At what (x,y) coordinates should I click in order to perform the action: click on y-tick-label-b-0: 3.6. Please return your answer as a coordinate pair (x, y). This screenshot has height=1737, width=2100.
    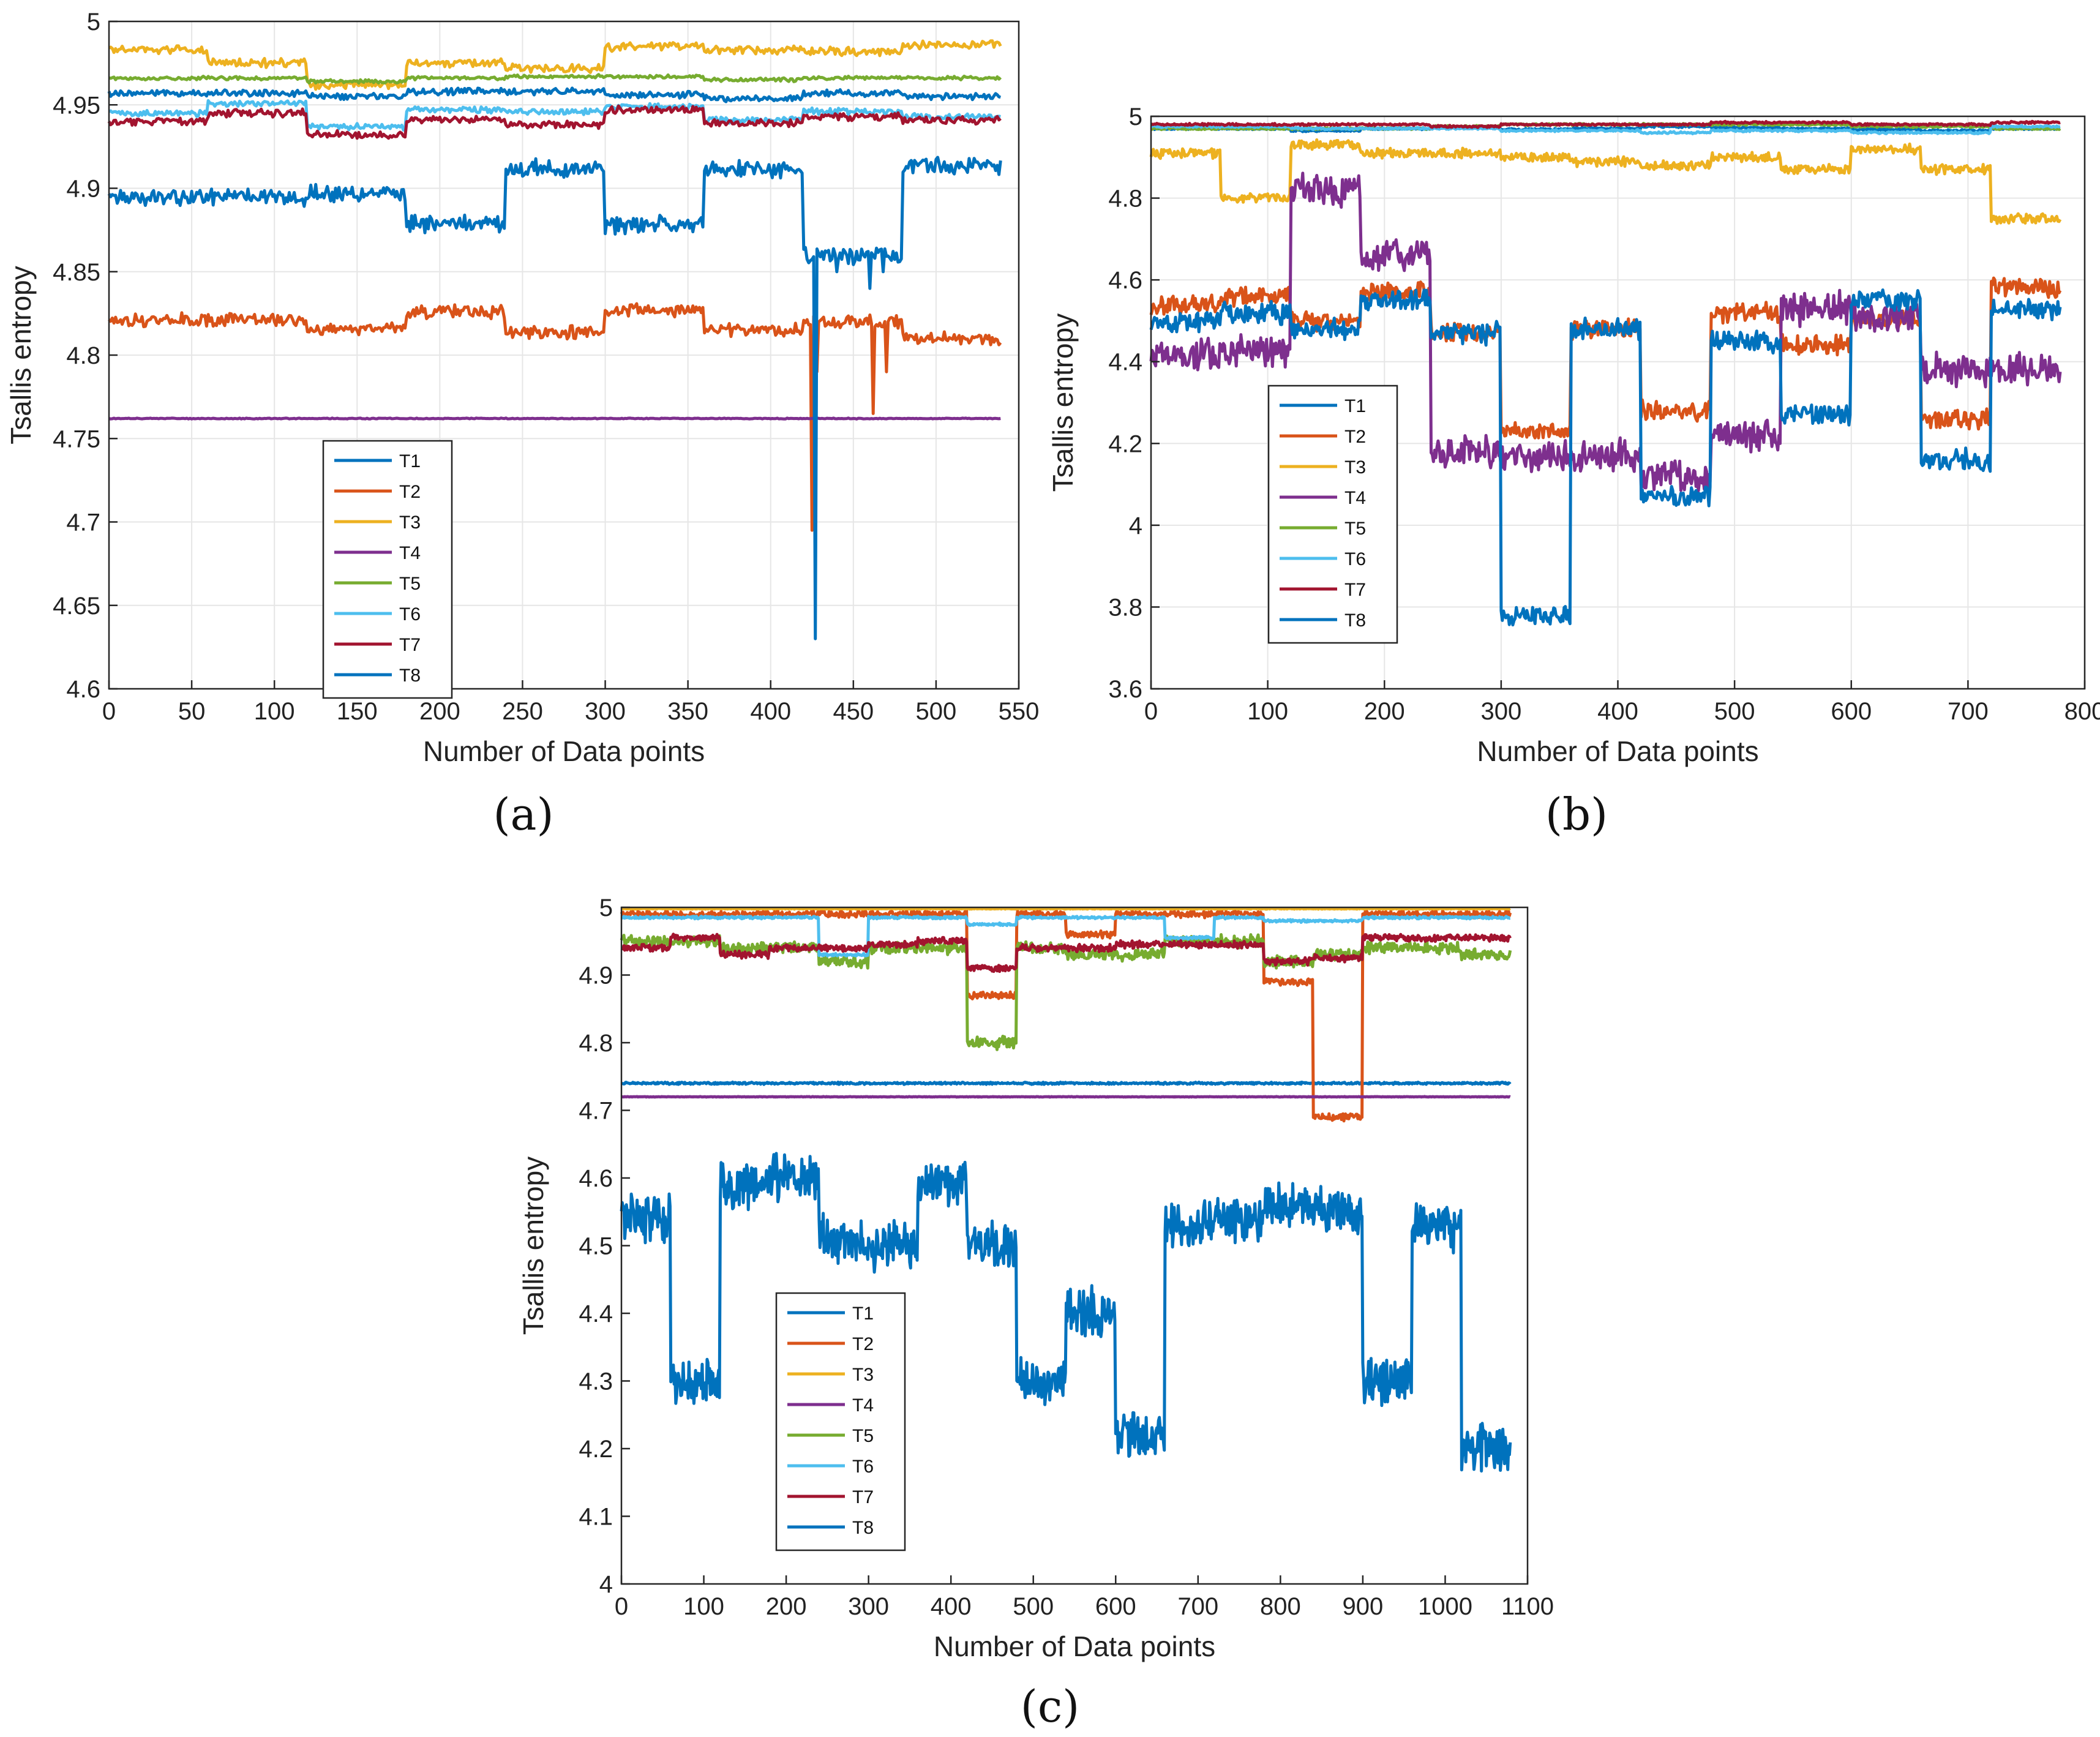
    Looking at the image, I should click on (1125, 689).